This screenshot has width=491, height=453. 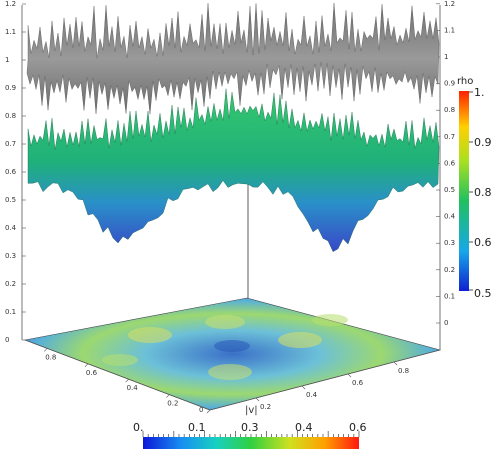 I want to click on floor-pattern, so click(x=225, y=347).